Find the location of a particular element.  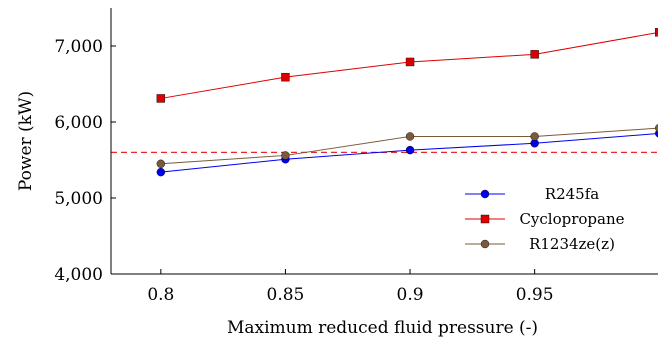

y-tick-label: 7,000 is located at coordinates (78, 47).